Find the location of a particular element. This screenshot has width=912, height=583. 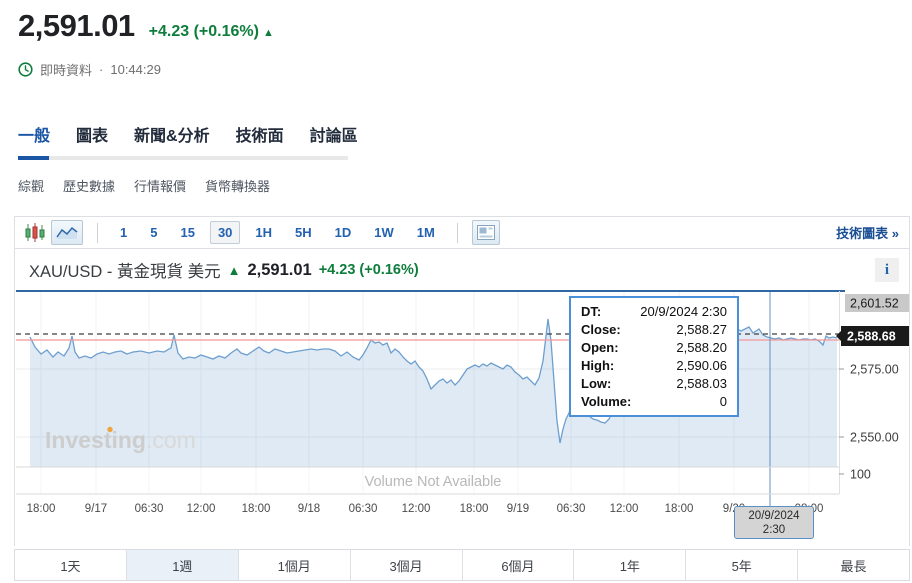

tab-技術面: 技術面 is located at coordinates (259, 136).